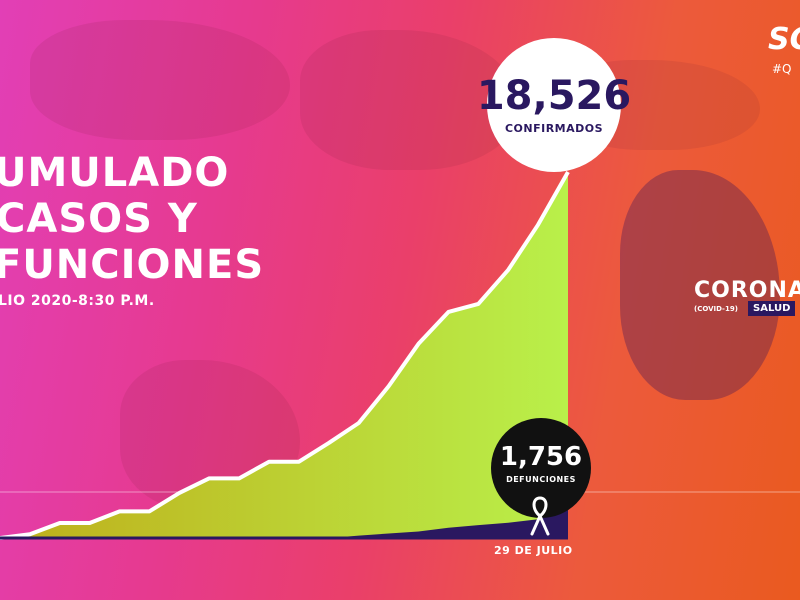 The width and height of the screenshot is (800, 600). I want to click on deaths-value: 1,756, so click(541, 456).